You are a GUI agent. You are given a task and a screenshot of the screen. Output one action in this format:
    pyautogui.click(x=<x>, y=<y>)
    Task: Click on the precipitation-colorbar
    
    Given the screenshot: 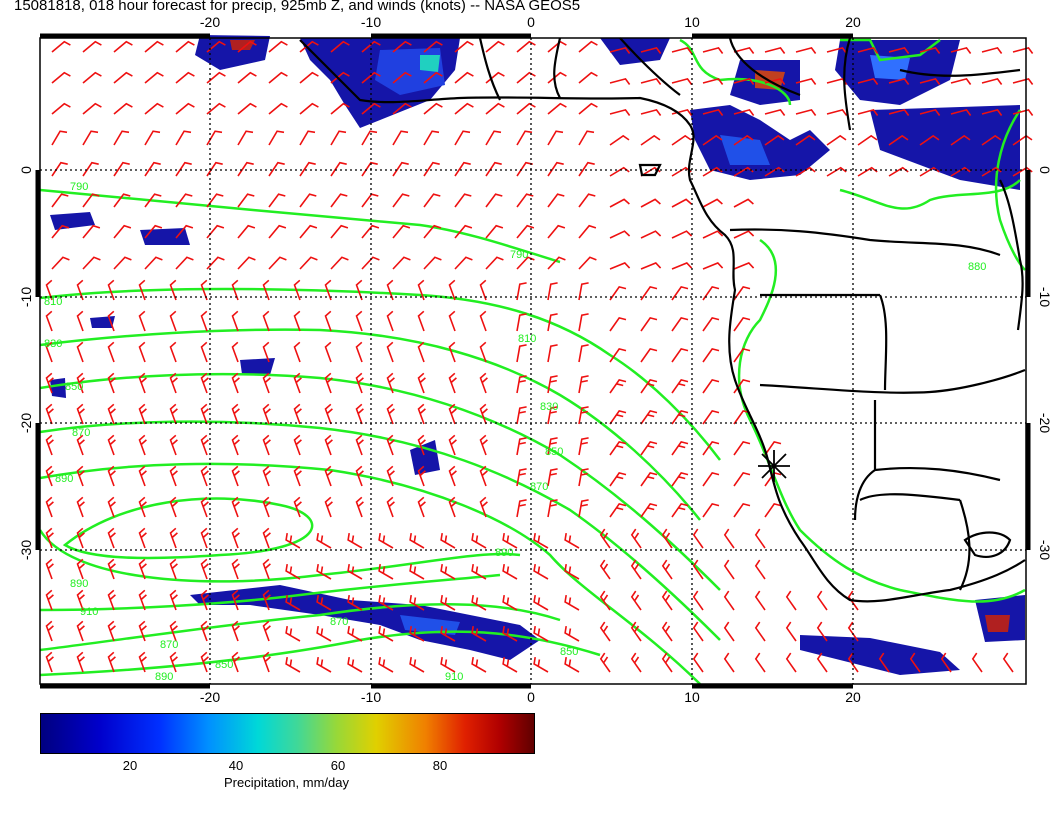 What is the action you would take?
    pyautogui.click(x=287, y=733)
    